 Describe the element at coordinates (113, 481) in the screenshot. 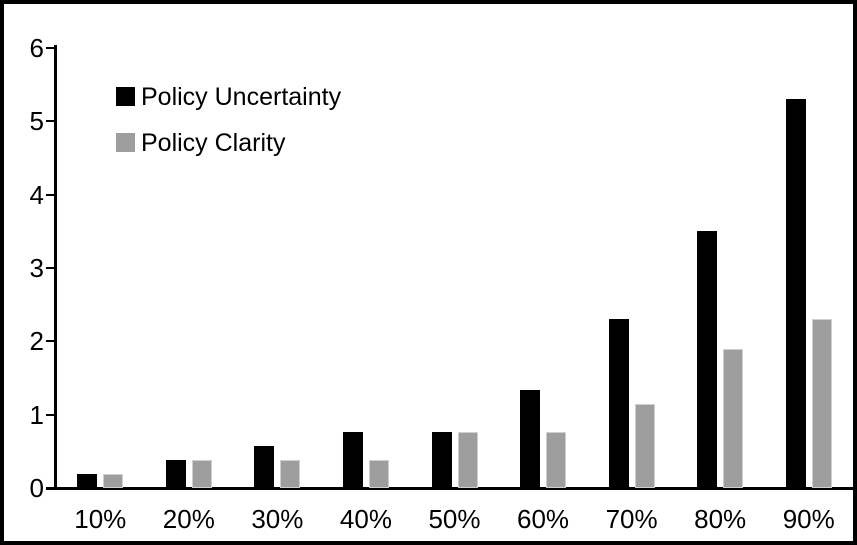

I see `bar-policy-clarity-10%` at that location.